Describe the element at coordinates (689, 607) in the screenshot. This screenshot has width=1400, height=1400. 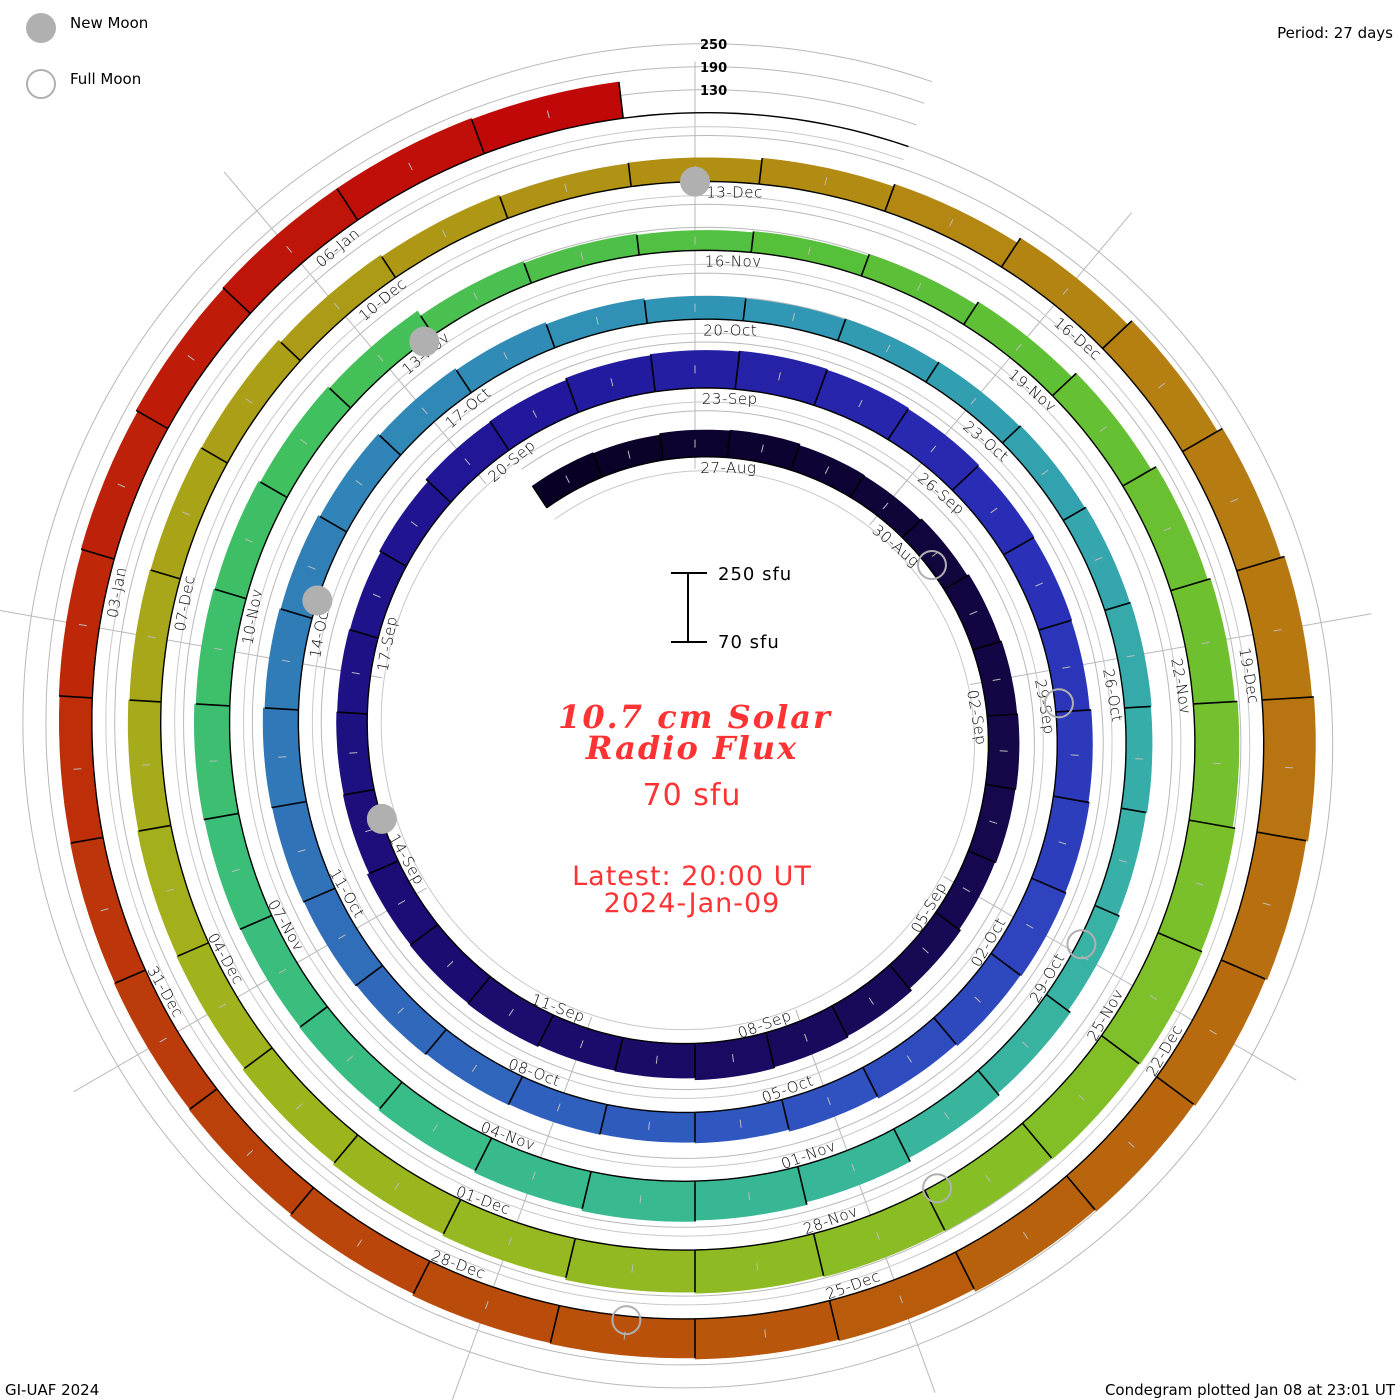
I see `scale-bar` at that location.